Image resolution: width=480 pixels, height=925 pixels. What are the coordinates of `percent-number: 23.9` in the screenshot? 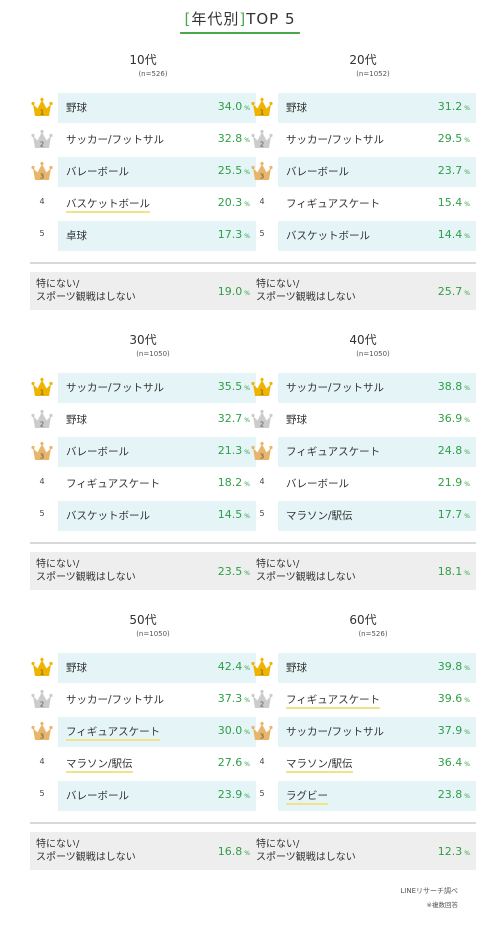 It's located at (230, 794).